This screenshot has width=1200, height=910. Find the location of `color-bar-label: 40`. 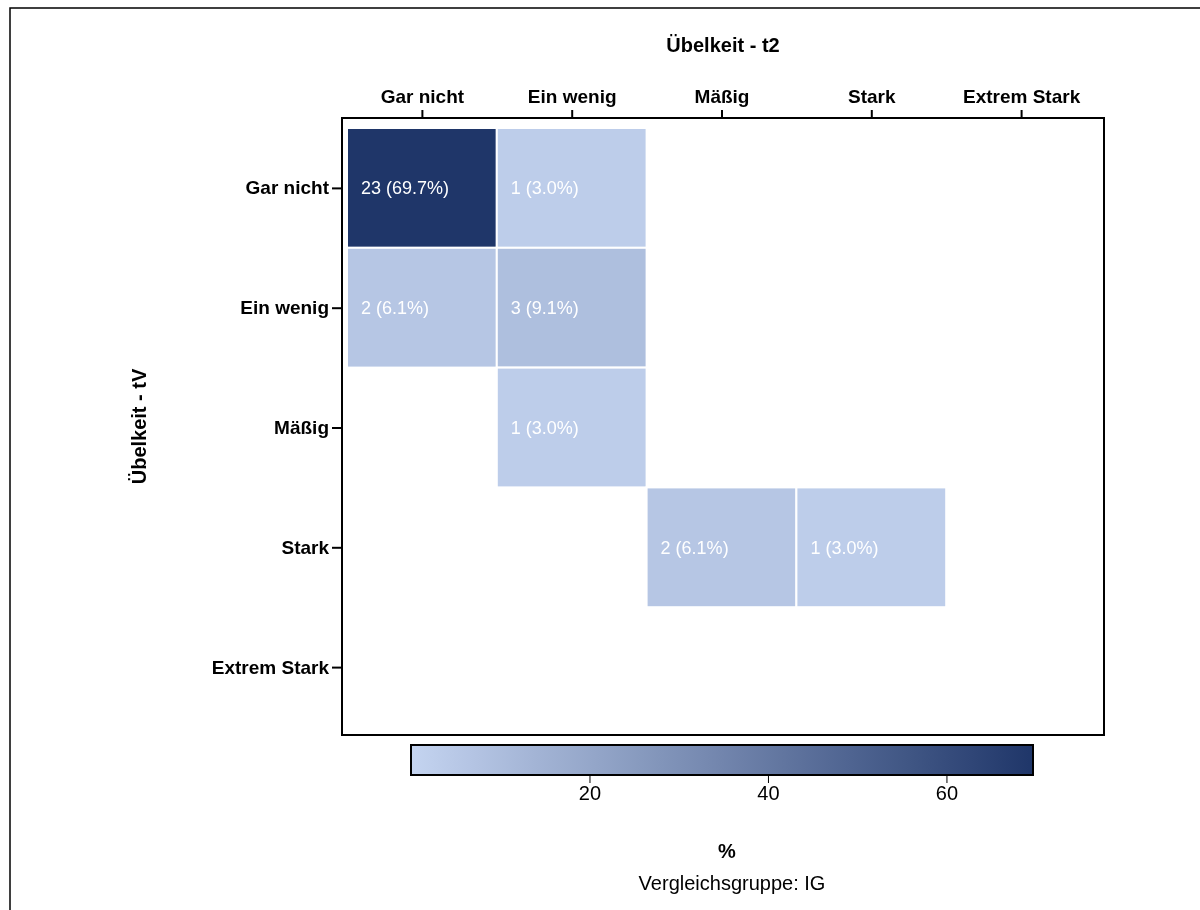

color-bar-label: 40 is located at coordinates (768, 793).